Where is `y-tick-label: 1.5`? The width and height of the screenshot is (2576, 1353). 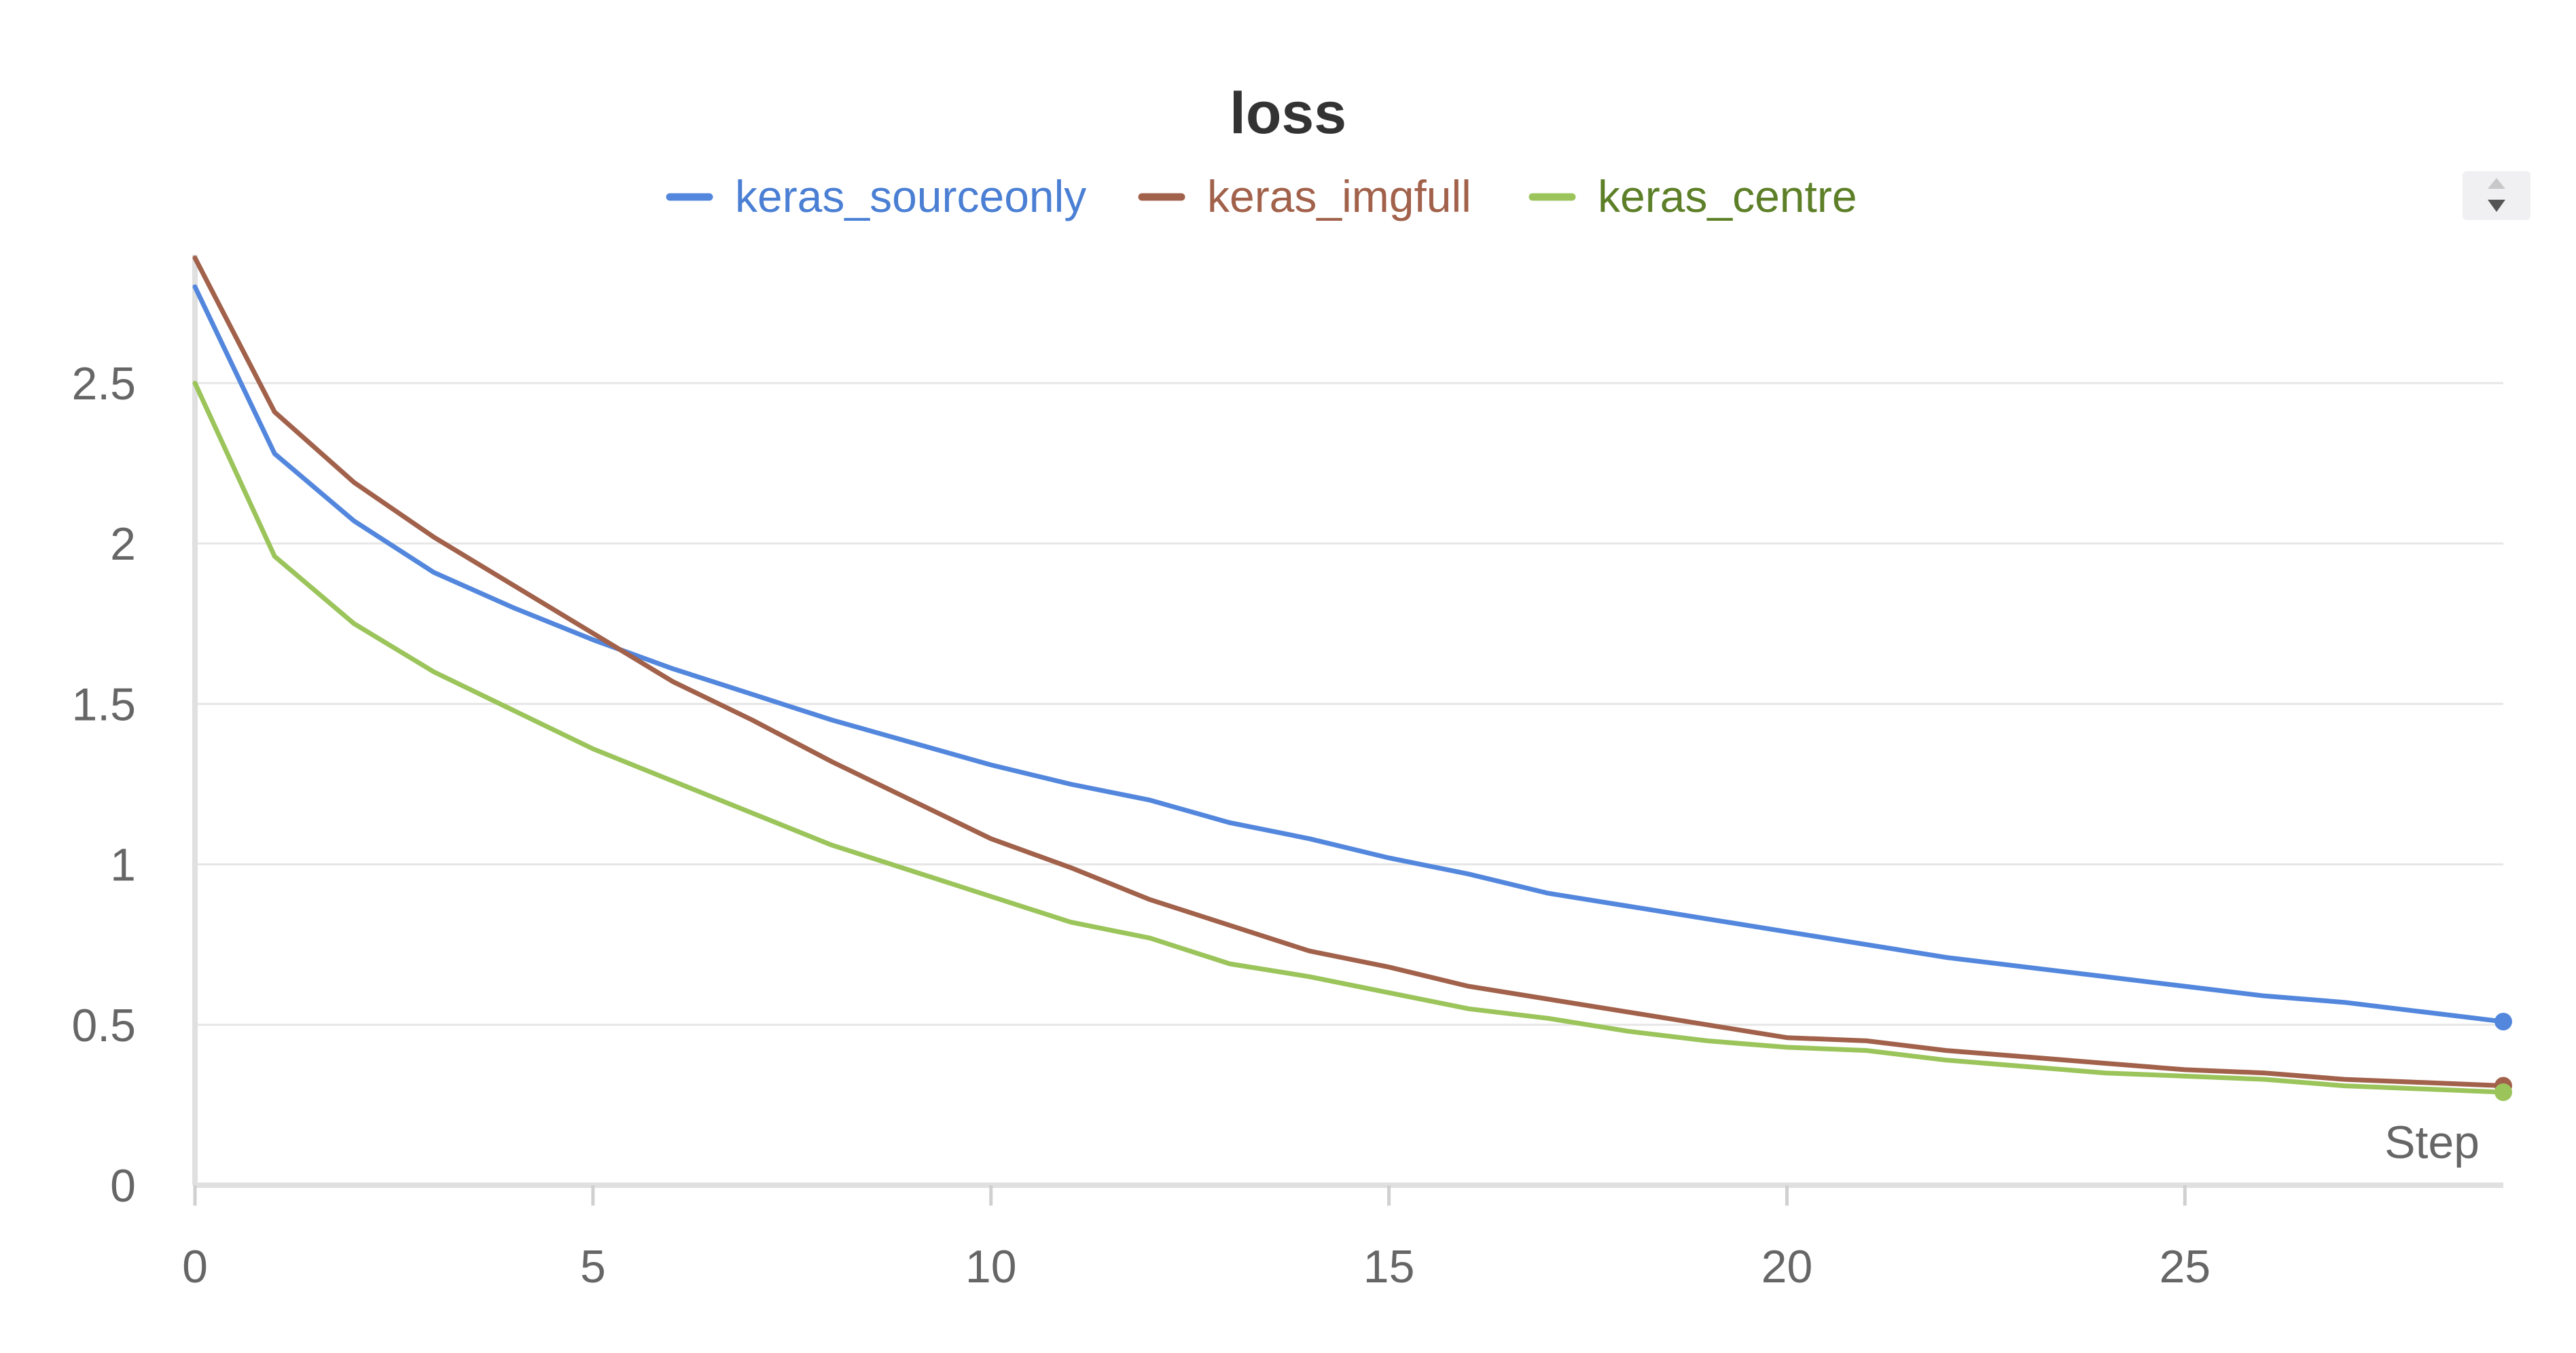
y-tick-label: 1.5 is located at coordinates (104, 704).